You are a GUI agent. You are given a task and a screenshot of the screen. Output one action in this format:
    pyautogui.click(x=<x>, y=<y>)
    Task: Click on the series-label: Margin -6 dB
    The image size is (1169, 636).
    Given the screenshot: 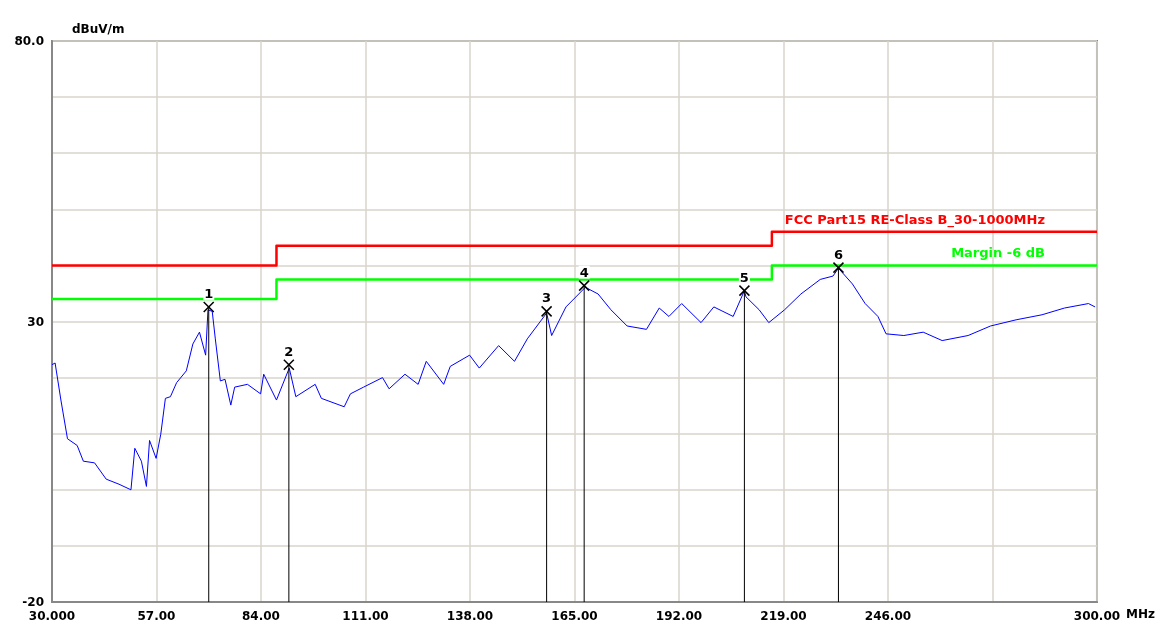 What is the action you would take?
    pyautogui.click(x=998, y=253)
    